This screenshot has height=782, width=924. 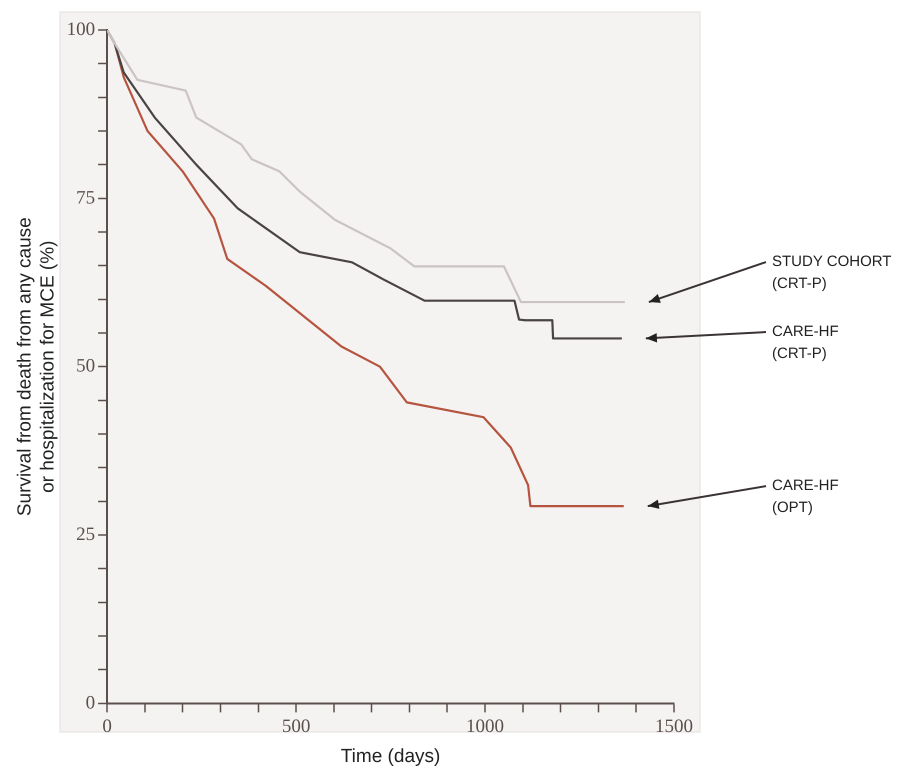 I want to click on text: CARE-HF (OPT), so click(x=805, y=496).